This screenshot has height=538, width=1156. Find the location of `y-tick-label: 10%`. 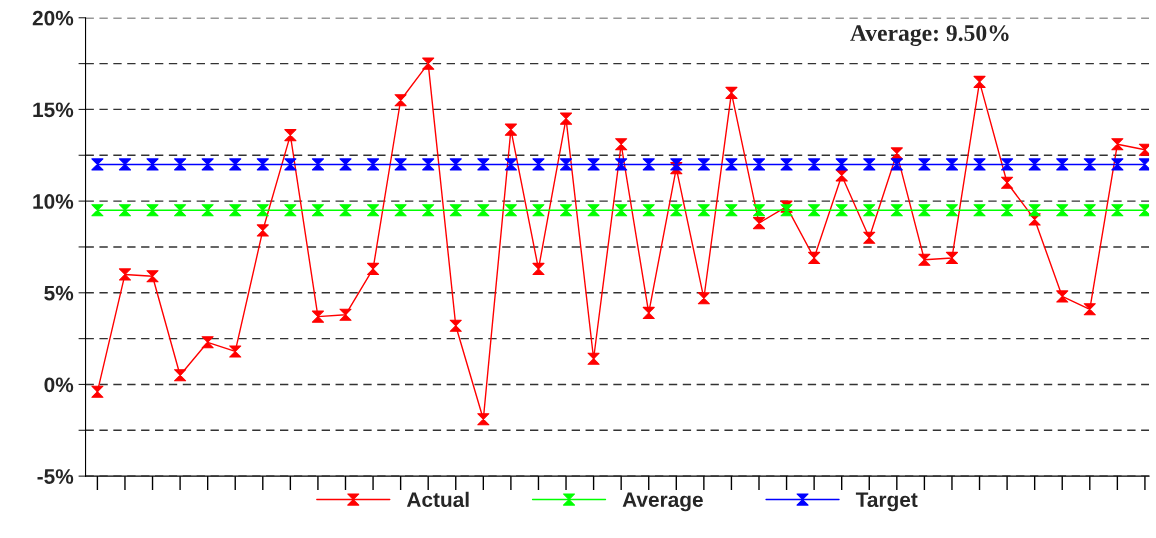

y-tick-label: 10% is located at coordinates (53, 201).